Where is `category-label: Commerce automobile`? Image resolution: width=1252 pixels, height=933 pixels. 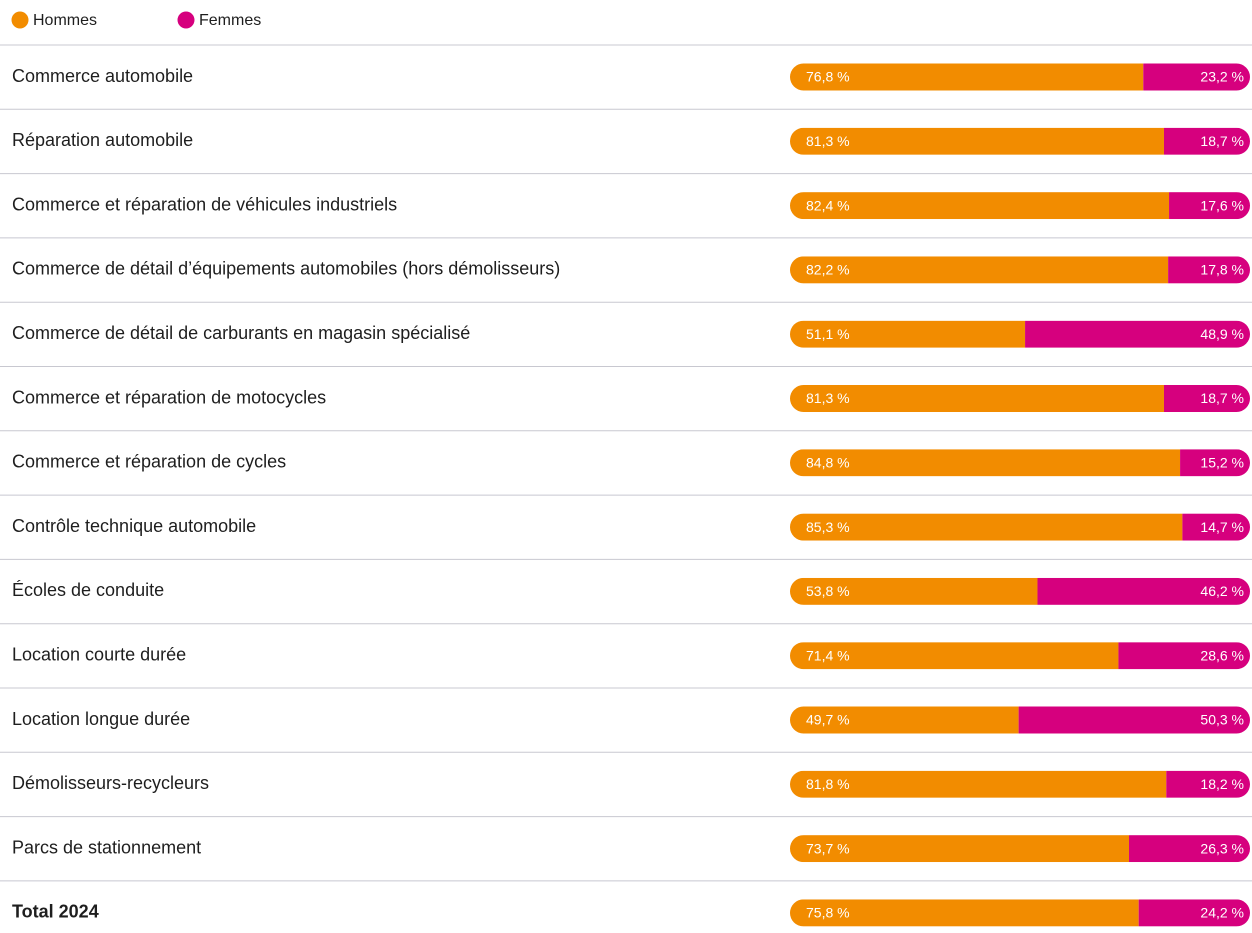 category-label: Commerce automobile is located at coordinates (102, 76).